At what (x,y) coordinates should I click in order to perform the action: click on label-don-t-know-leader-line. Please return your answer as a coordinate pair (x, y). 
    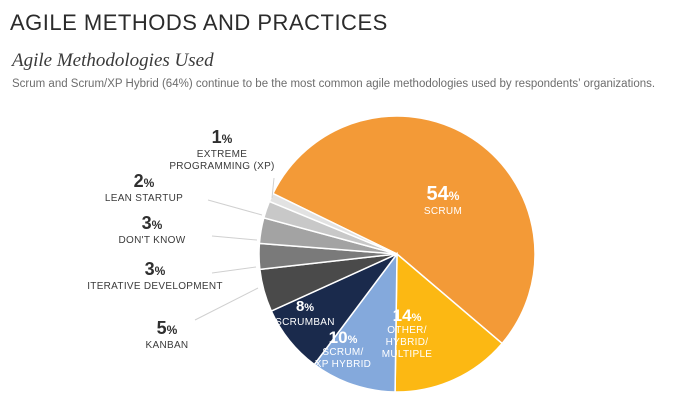
    Looking at the image, I should click on (234, 238).